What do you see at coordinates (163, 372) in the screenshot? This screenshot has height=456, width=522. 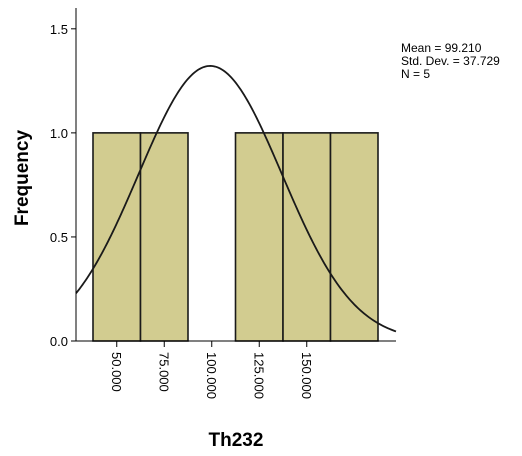 I see `x-tick-label-1: 75.000` at bounding box center [163, 372].